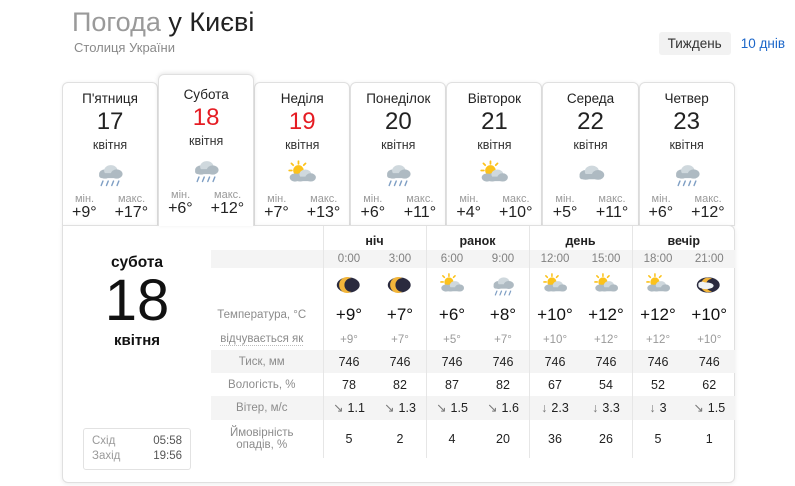 Image resolution: width=795 pixels, height=486 pixels. Describe the element at coordinates (515, 212) in the screenshot. I see `day-card-max-temp: +10°` at that location.